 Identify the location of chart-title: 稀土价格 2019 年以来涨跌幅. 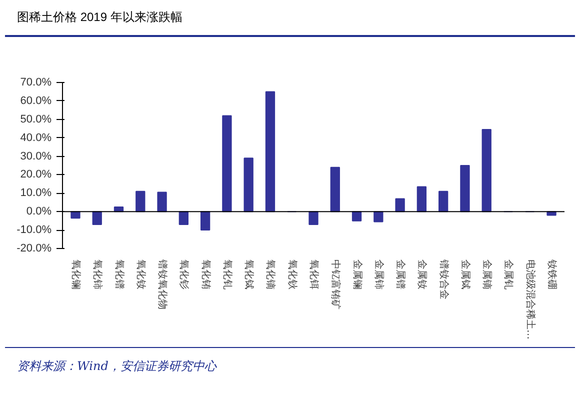
(105, 17).